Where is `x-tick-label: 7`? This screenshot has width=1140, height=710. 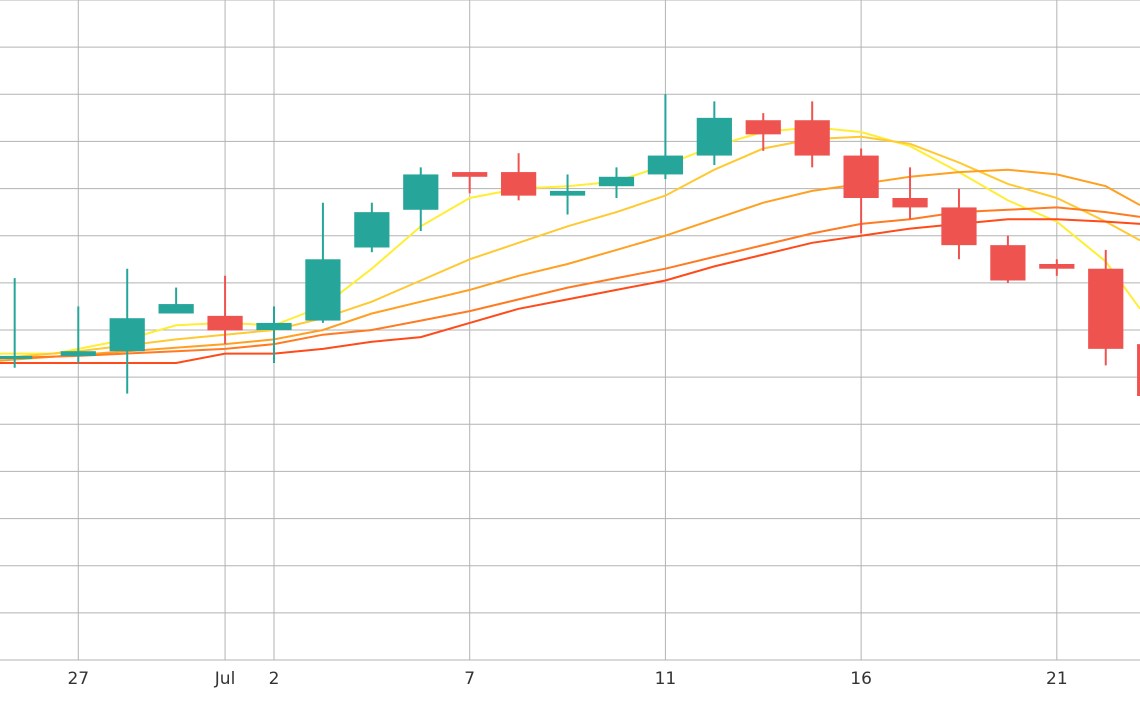 x-tick-label: 7 is located at coordinates (469, 679).